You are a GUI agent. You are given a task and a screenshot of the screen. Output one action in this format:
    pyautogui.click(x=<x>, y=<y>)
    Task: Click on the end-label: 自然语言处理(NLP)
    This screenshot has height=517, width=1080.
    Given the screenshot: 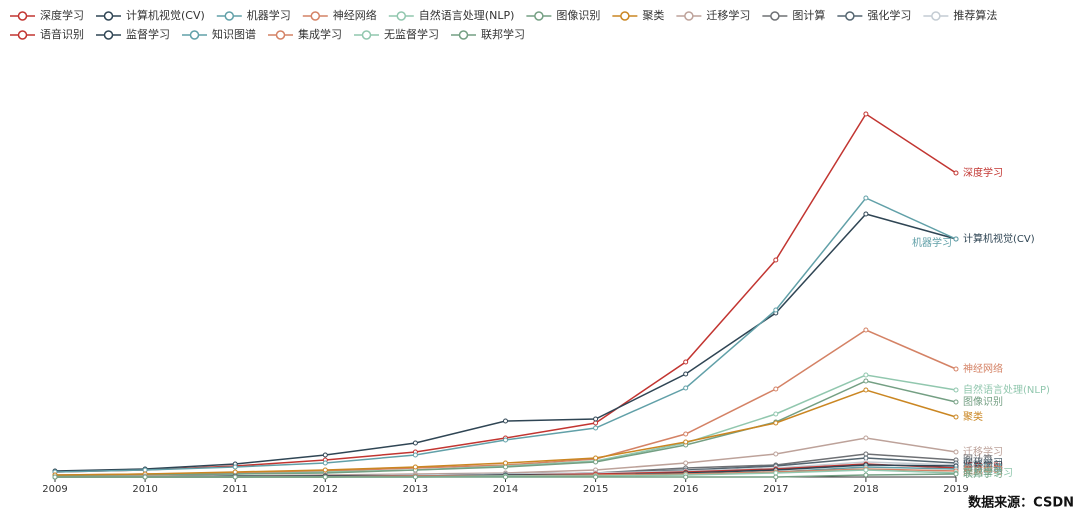 What is the action you would take?
    pyautogui.click(x=1006, y=389)
    